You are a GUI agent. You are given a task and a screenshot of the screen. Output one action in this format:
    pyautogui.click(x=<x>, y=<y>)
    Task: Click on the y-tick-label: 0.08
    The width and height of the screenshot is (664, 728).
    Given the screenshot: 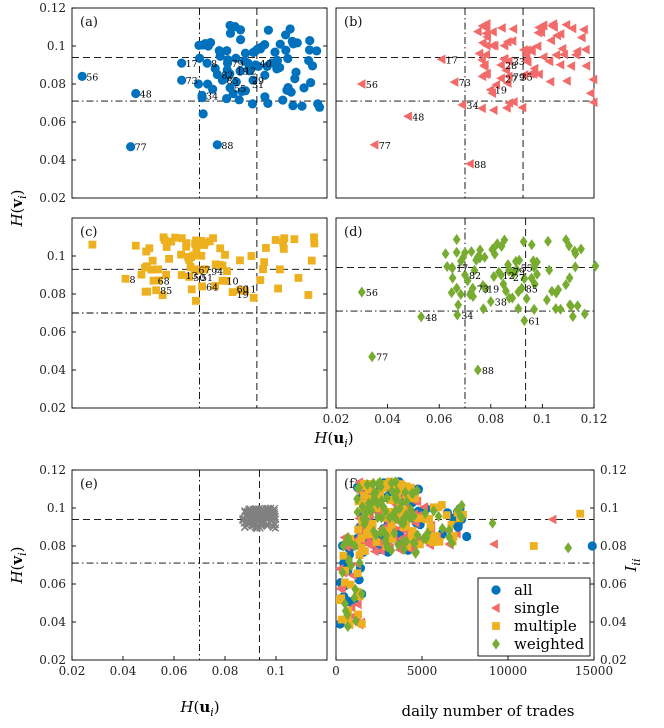 What is the action you would take?
    pyautogui.click(x=52, y=84)
    